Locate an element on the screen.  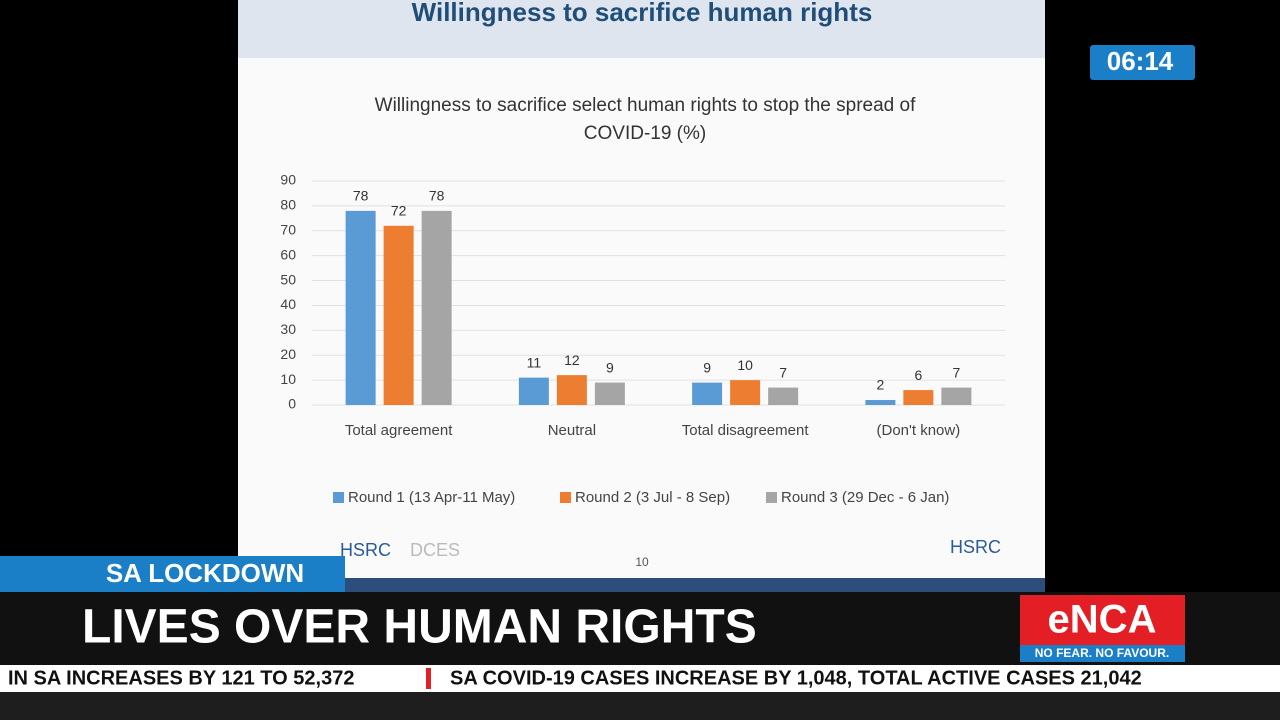
y-tick-label: 60 is located at coordinates (288, 254).